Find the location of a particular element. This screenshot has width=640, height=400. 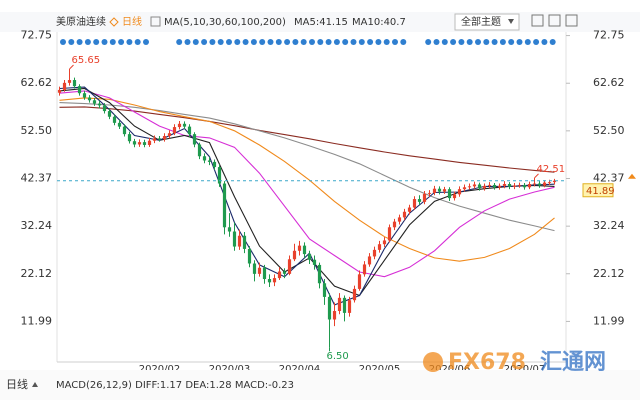

y-tick-label: 32.24 is located at coordinates (609, 225).